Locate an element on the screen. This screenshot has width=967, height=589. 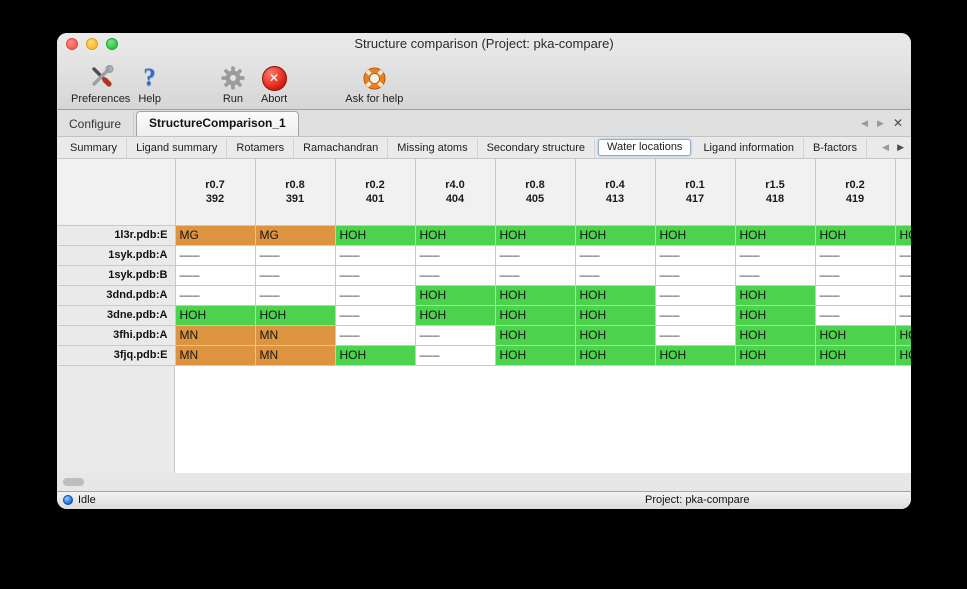
help-button: ? Help is located at coordinates (149, 81).